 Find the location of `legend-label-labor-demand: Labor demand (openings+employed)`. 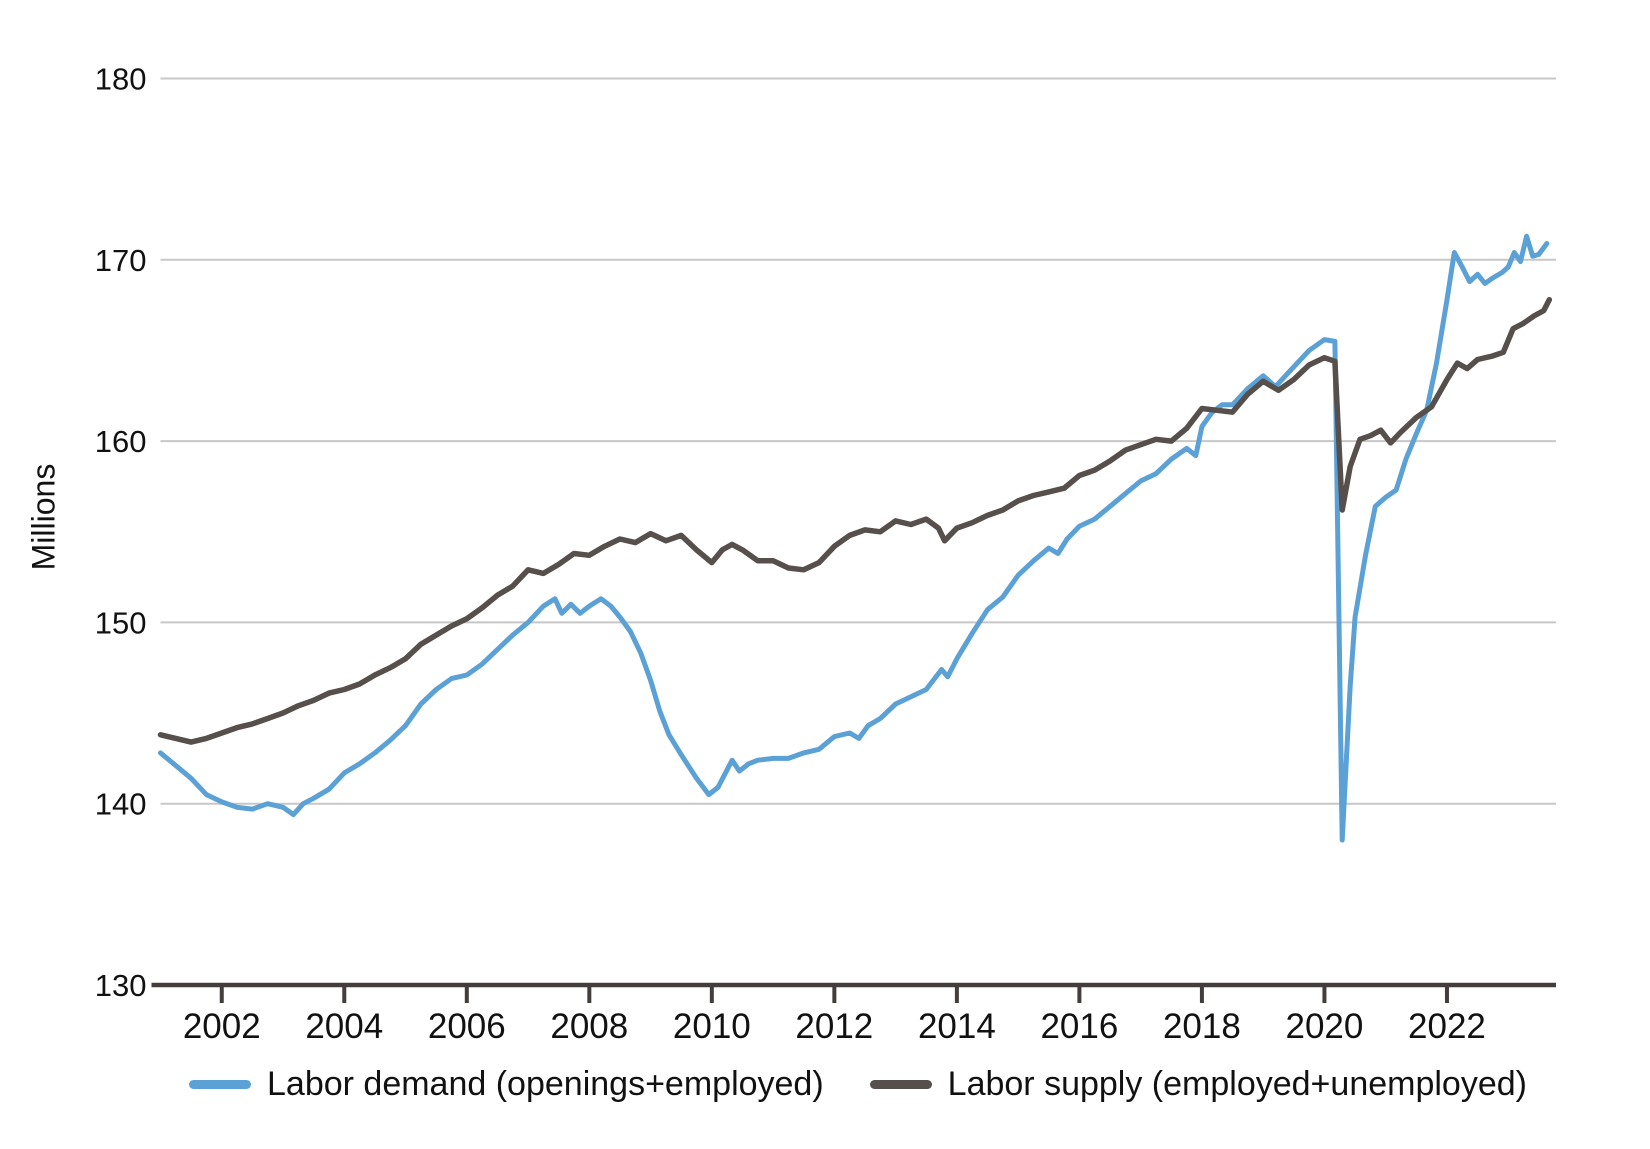

legend-label-labor-demand: Labor demand (openings+employed) is located at coordinates (545, 1083).